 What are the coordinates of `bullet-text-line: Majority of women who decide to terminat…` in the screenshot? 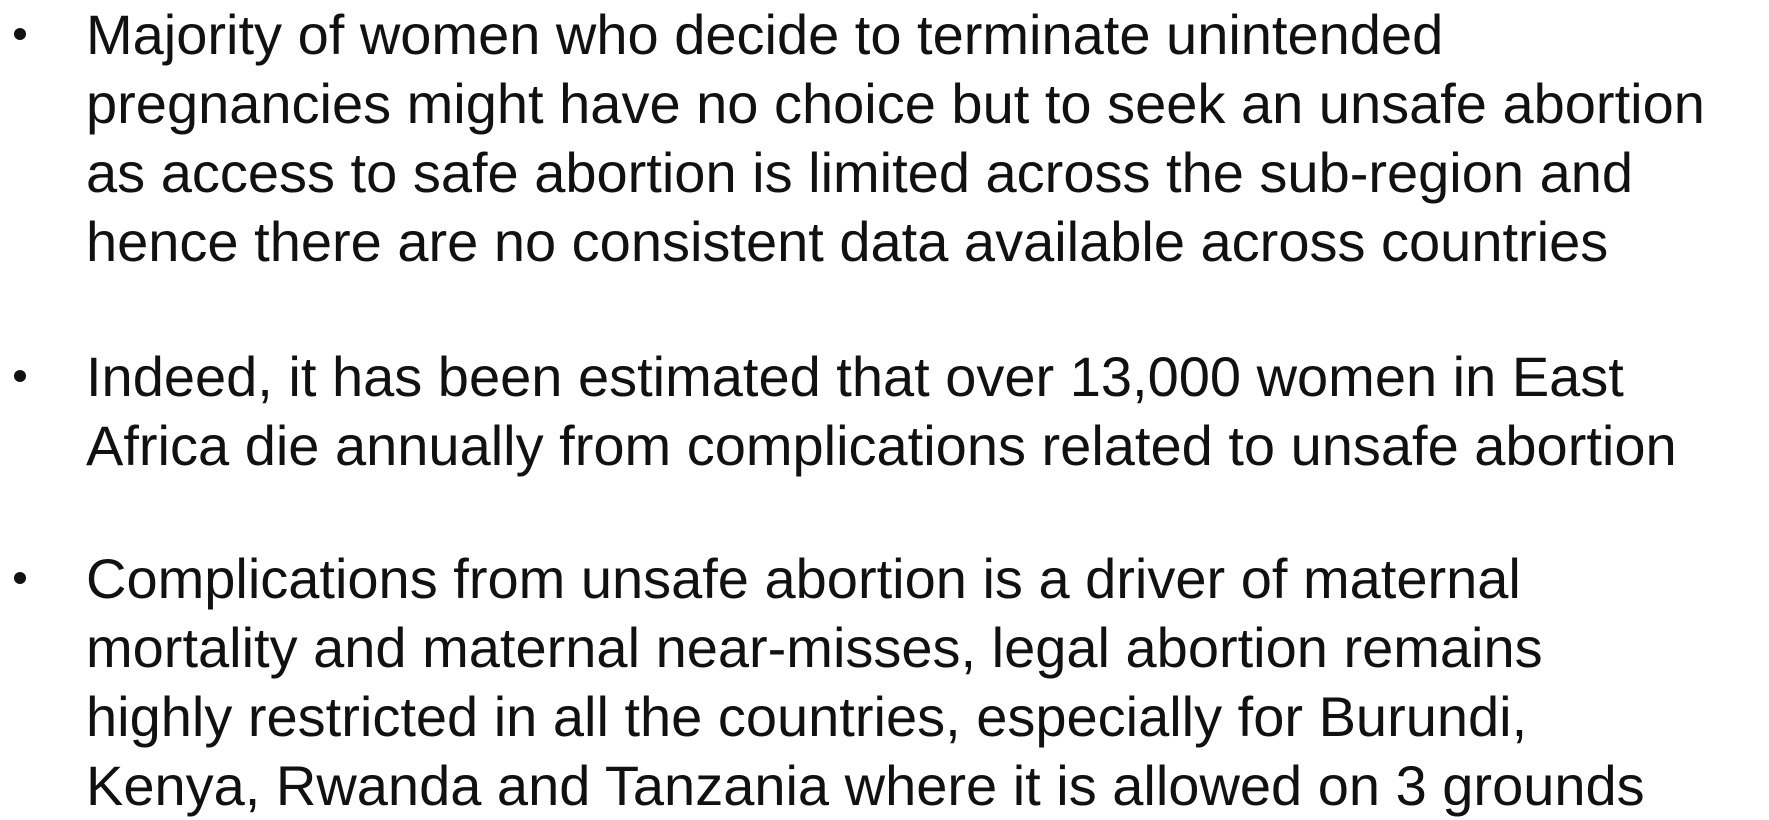 It's located at (765, 34).